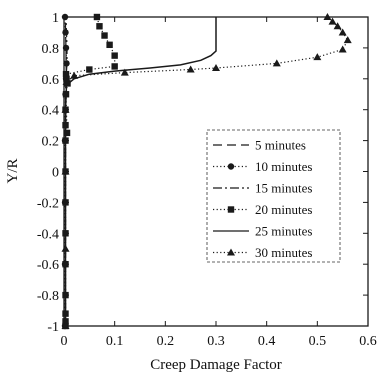 The height and width of the screenshot is (375, 382). Describe the element at coordinates (13, 170) in the screenshot. I see `y-axis-title: Y/R` at that location.